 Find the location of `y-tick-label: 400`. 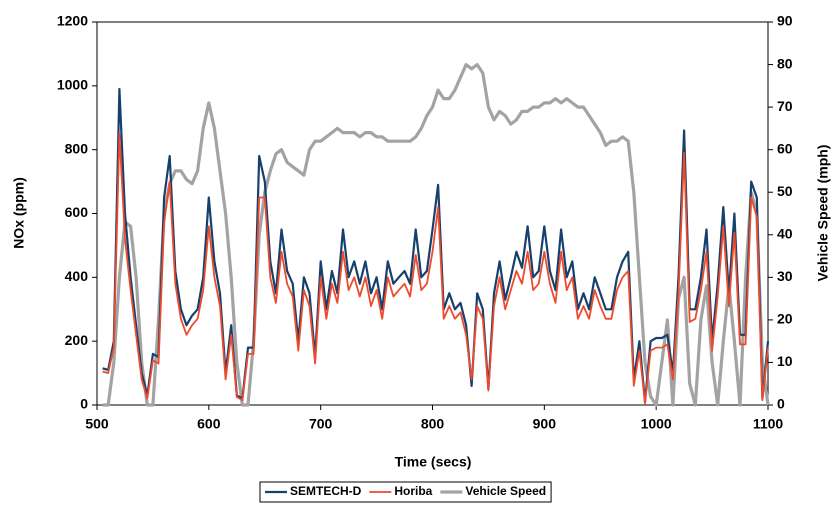

y-tick-label: 400 is located at coordinates (77, 276).